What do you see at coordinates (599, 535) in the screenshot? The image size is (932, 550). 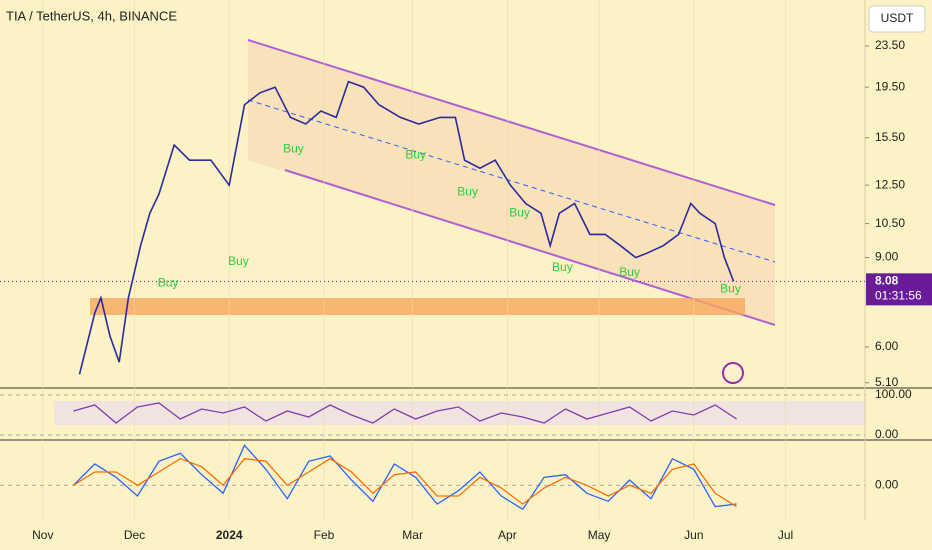 I see `x-tick-label: May` at bounding box center [599, 535].